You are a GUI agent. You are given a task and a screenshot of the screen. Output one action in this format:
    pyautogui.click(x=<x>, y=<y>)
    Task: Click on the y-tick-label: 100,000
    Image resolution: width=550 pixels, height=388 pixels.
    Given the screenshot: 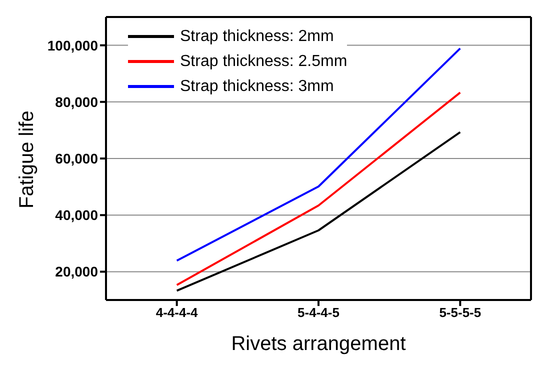 What is the action you would take?
    pyautogui.click(x=72, y=45)
    